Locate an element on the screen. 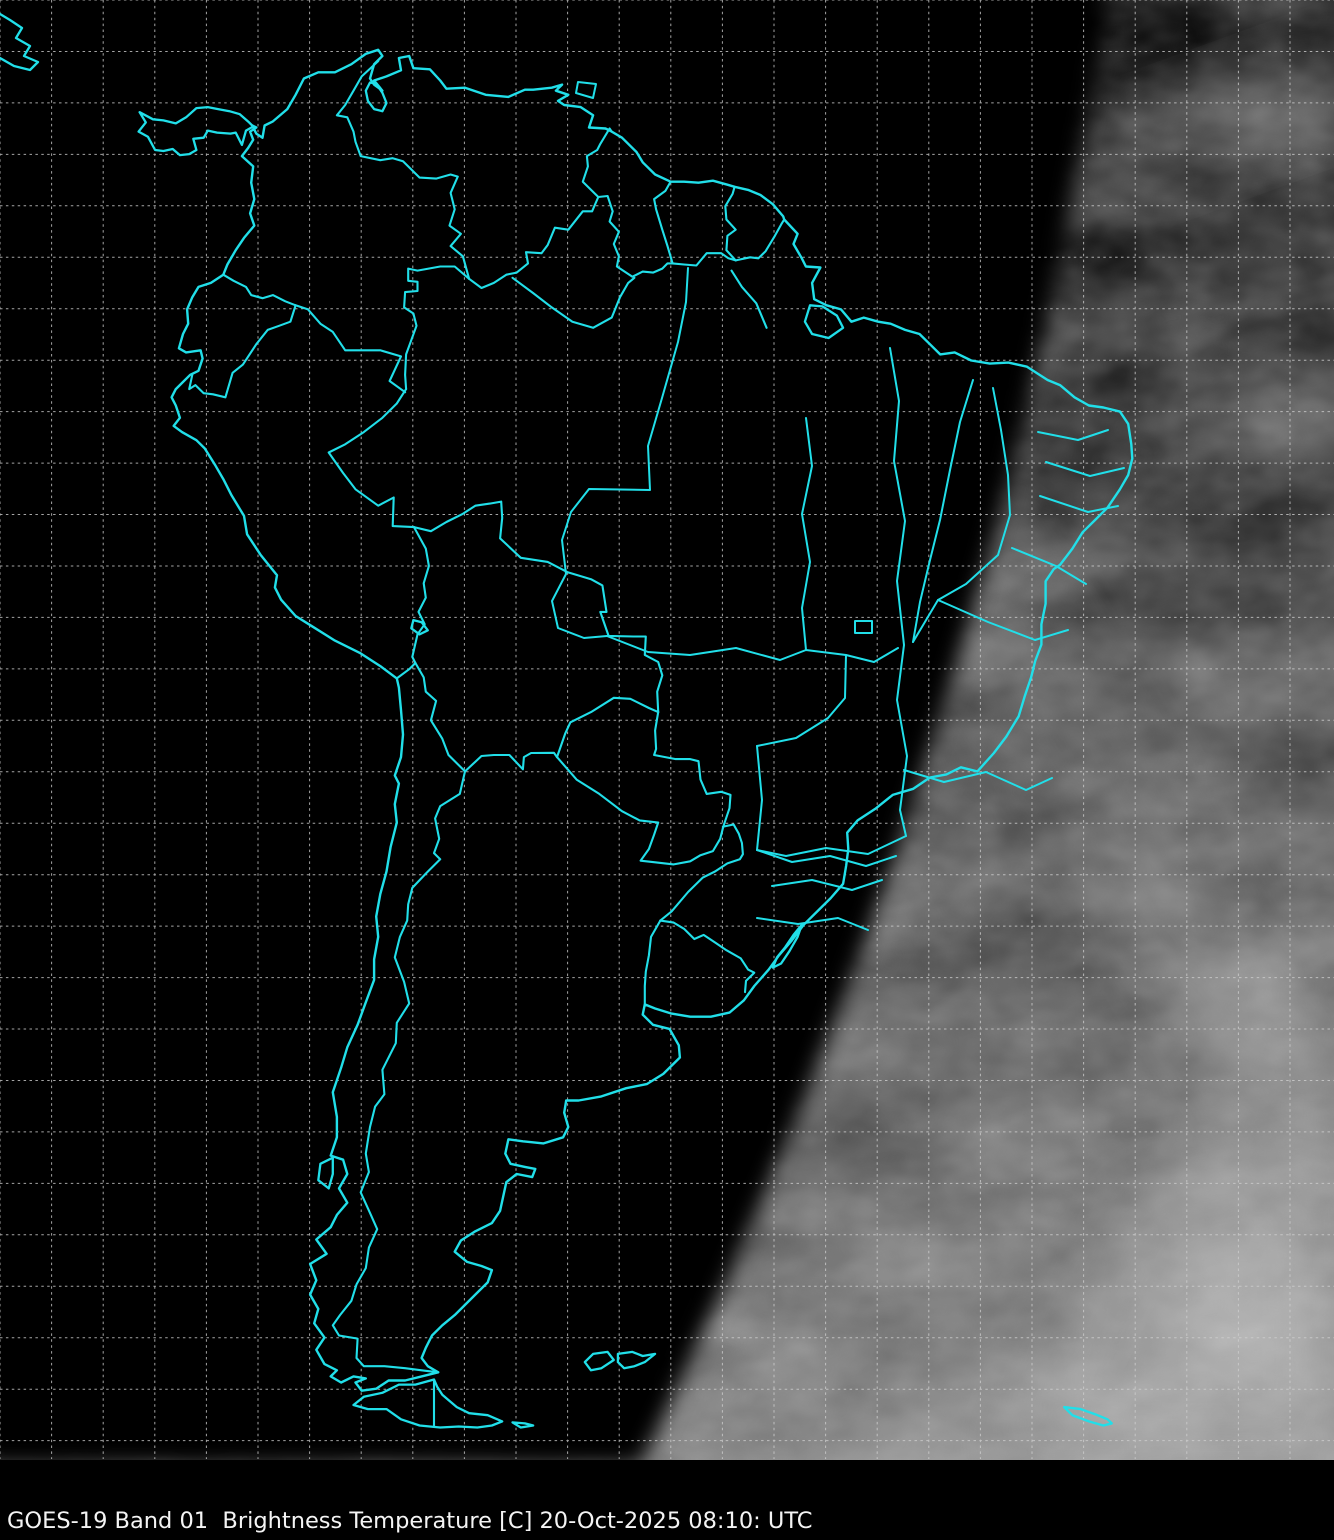 The height and width of the screenshot is (1540, 1334). marajo-island is located at coordinates (824, 322).